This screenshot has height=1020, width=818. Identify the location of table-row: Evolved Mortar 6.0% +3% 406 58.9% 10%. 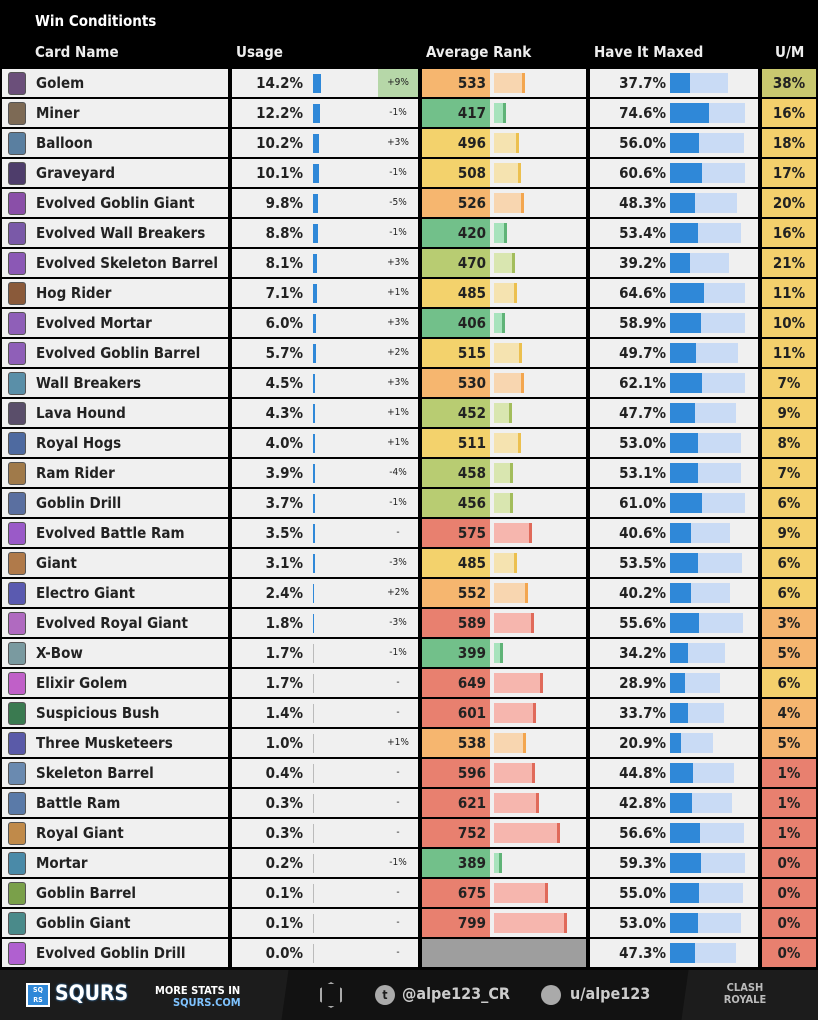
(409, 323).